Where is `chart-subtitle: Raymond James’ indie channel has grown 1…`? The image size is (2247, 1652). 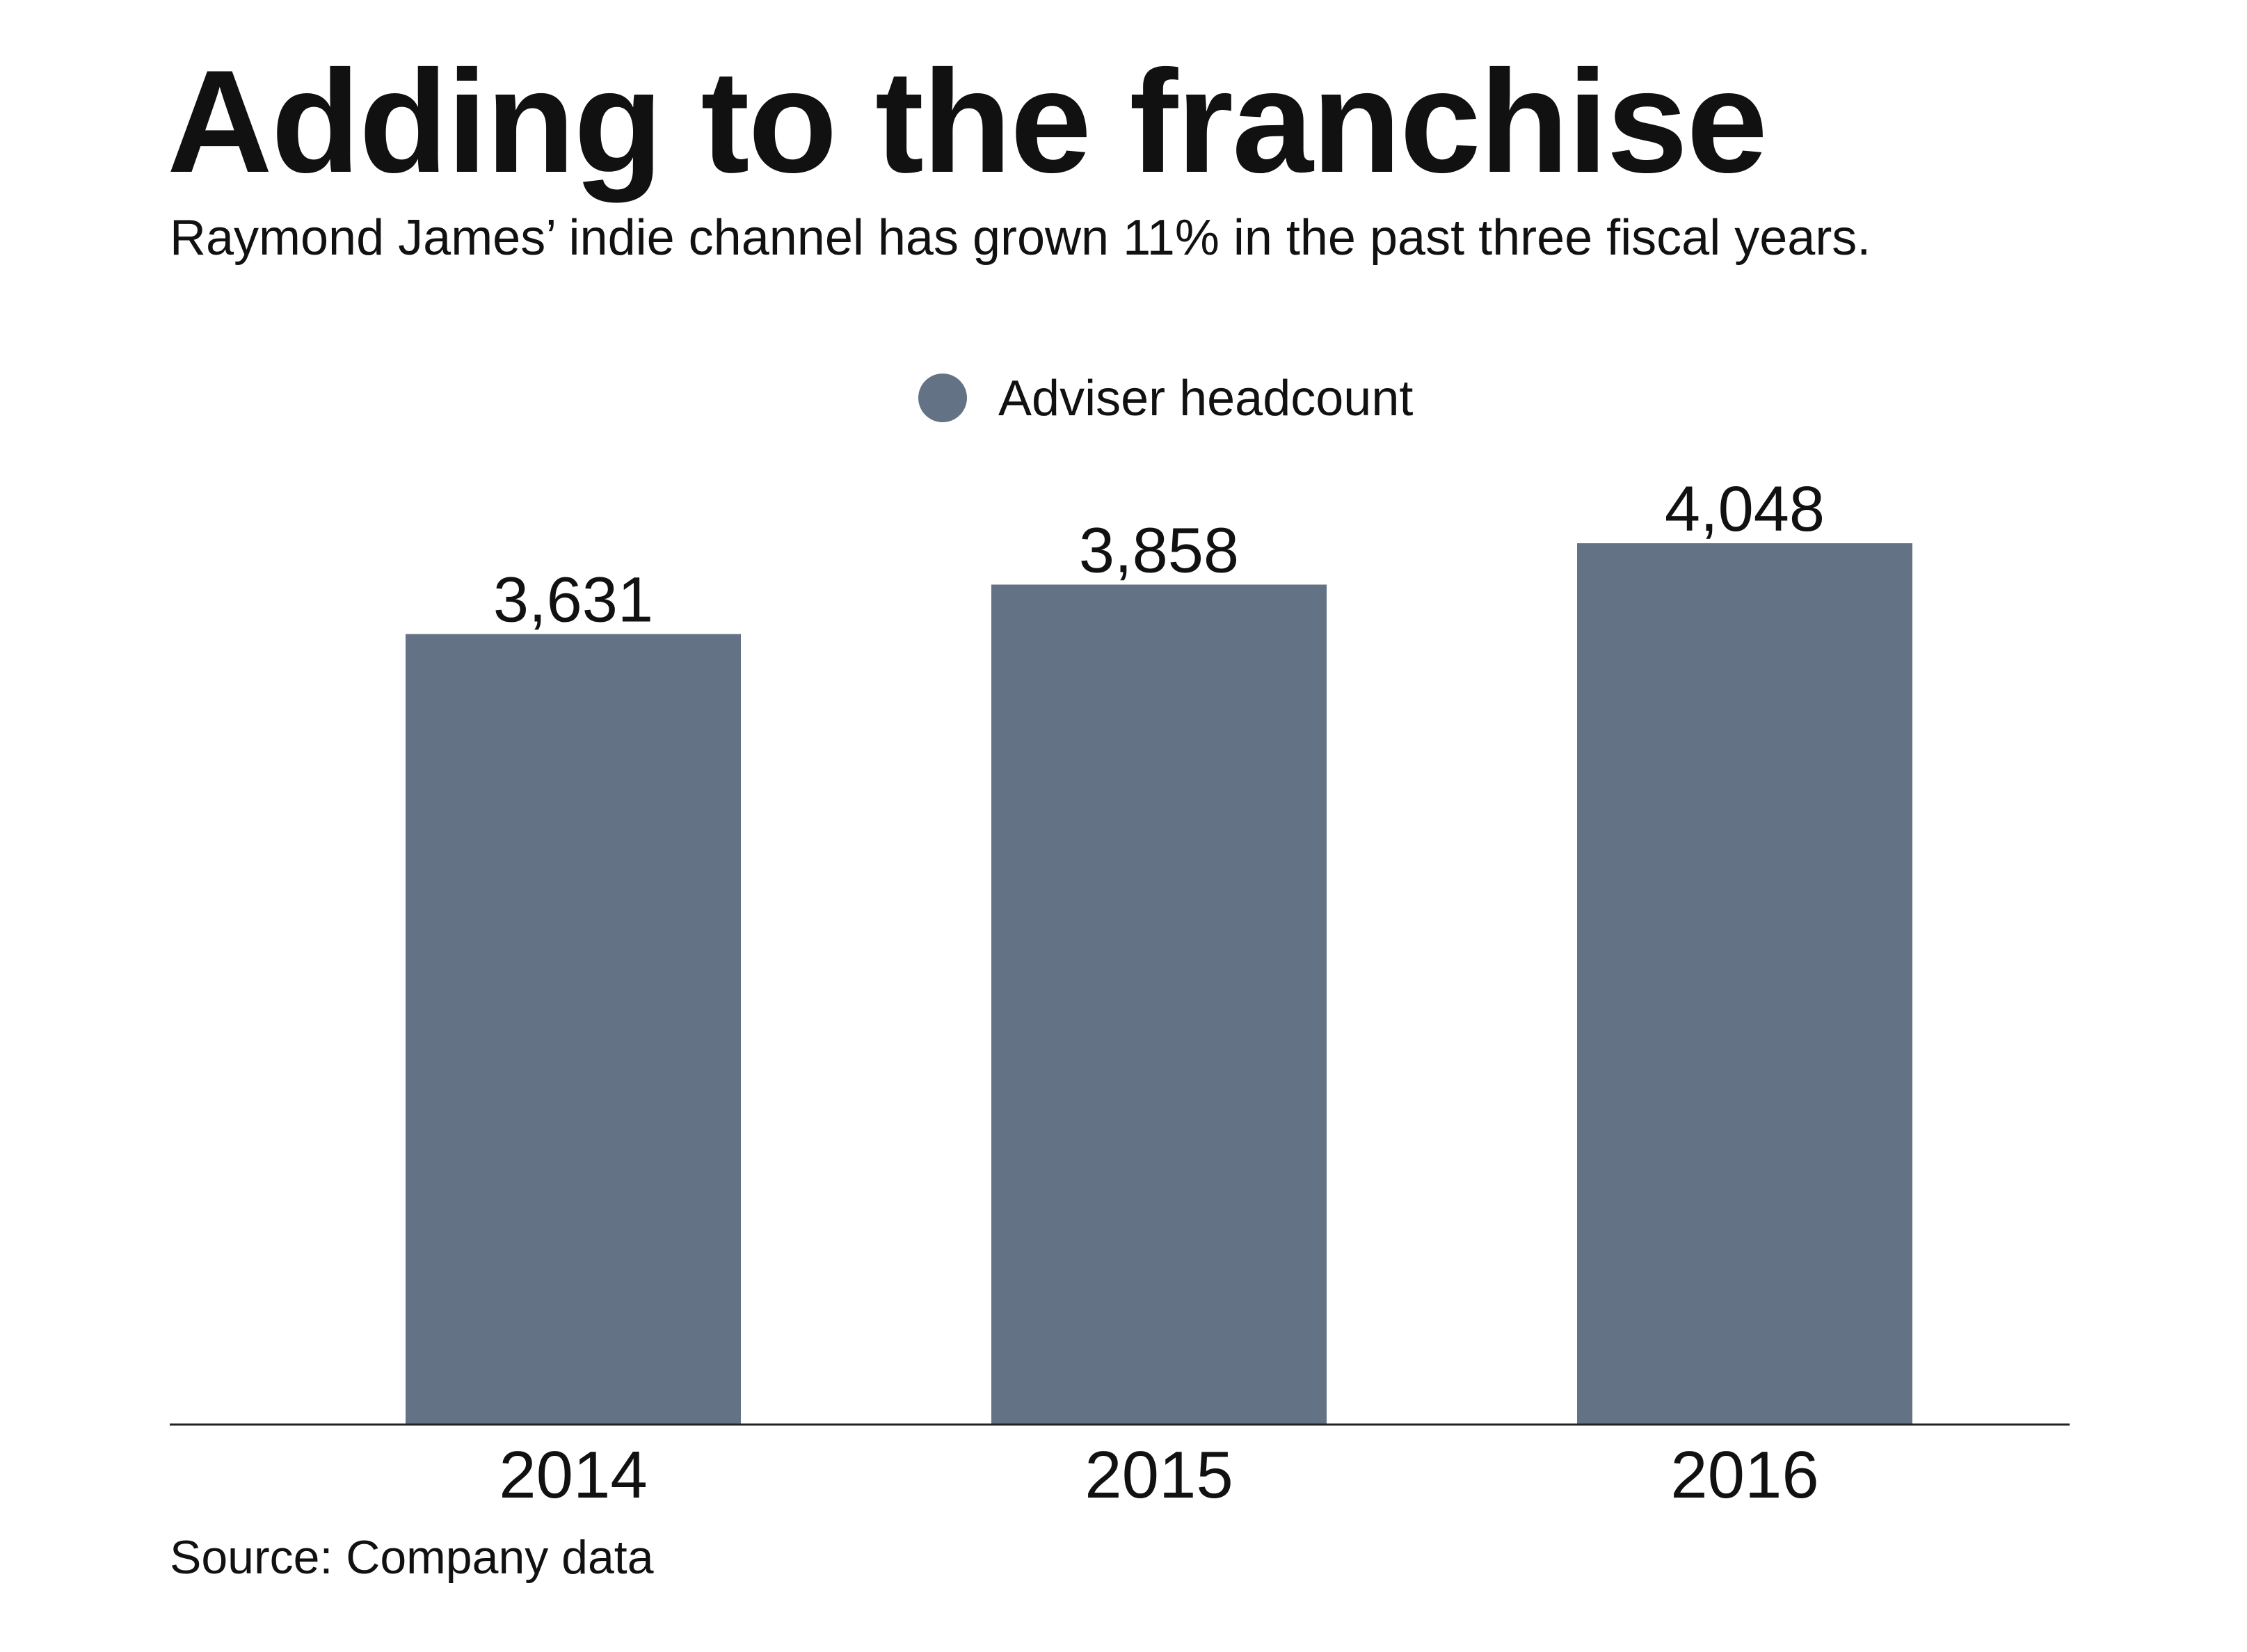
chart-subtitle: Raymond James’ indie channel has grown 1… is located at coordinates (1021, 238).